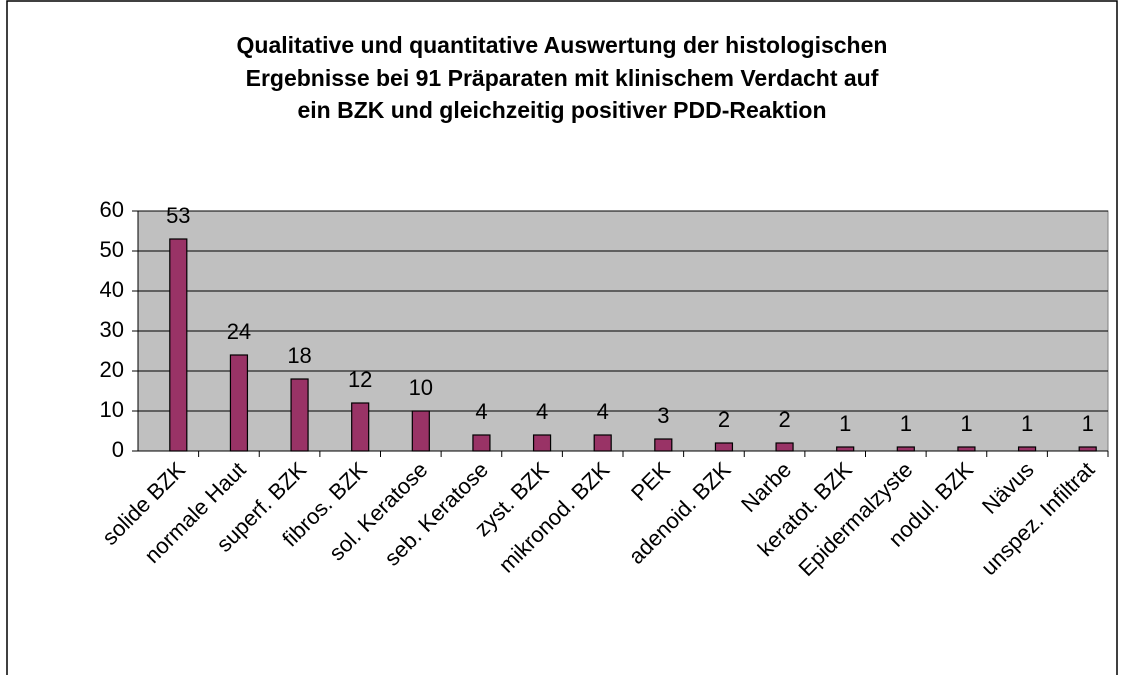 The image size is (1124, 675). I want to click on y-tick-label: 30, so click(112, 329).